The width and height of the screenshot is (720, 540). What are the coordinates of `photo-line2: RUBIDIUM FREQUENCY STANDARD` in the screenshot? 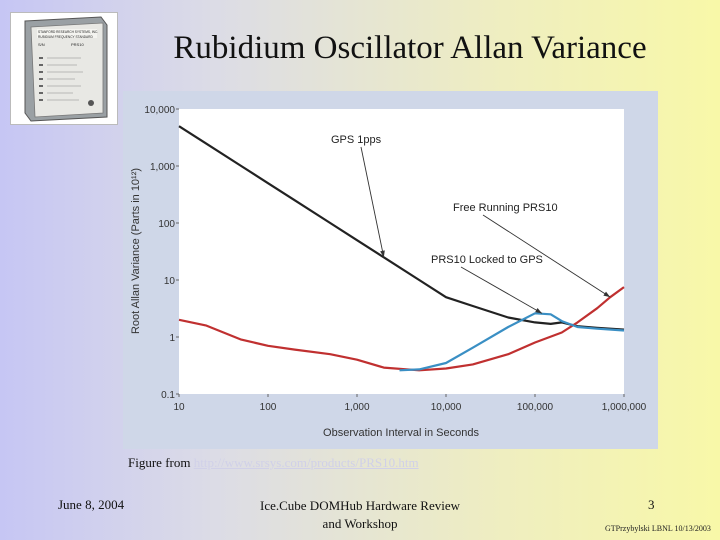 It's located at (65, 37).